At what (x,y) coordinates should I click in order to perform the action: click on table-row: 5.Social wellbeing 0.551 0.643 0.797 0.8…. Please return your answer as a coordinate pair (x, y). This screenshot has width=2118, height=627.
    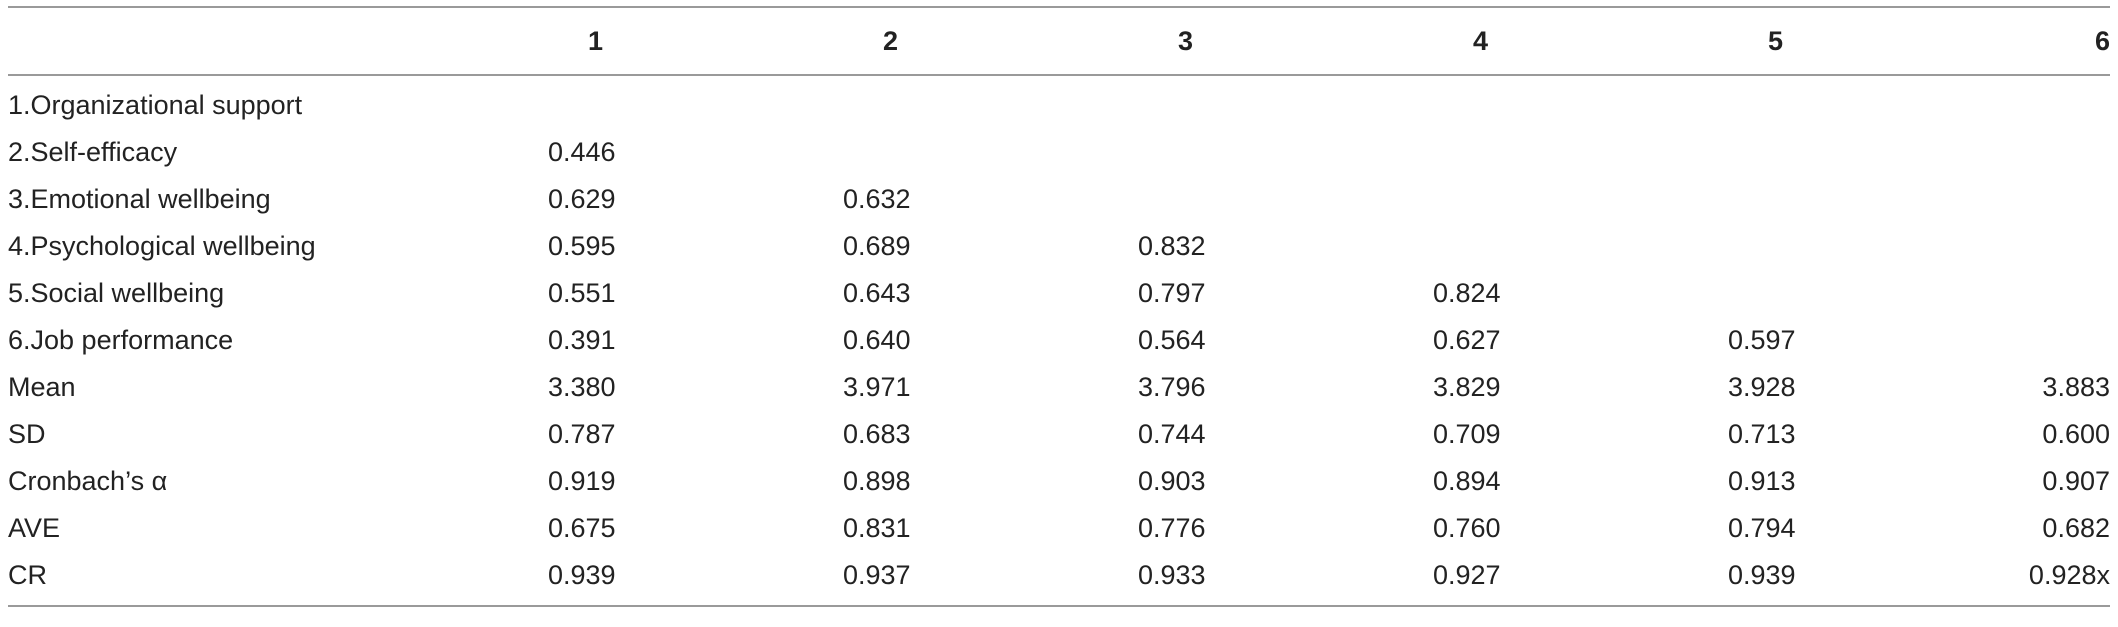
    Looking at the image, I should click on (1059, 293).